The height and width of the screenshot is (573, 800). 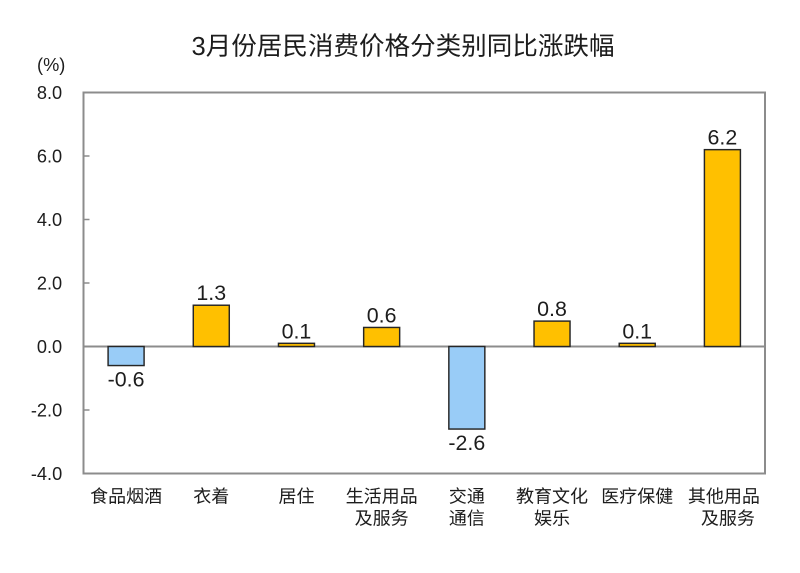 What do you see at coordinates (552, 309) in the screenshot?
I see `svg-text: 0.8` at bounding box center [552, 309].